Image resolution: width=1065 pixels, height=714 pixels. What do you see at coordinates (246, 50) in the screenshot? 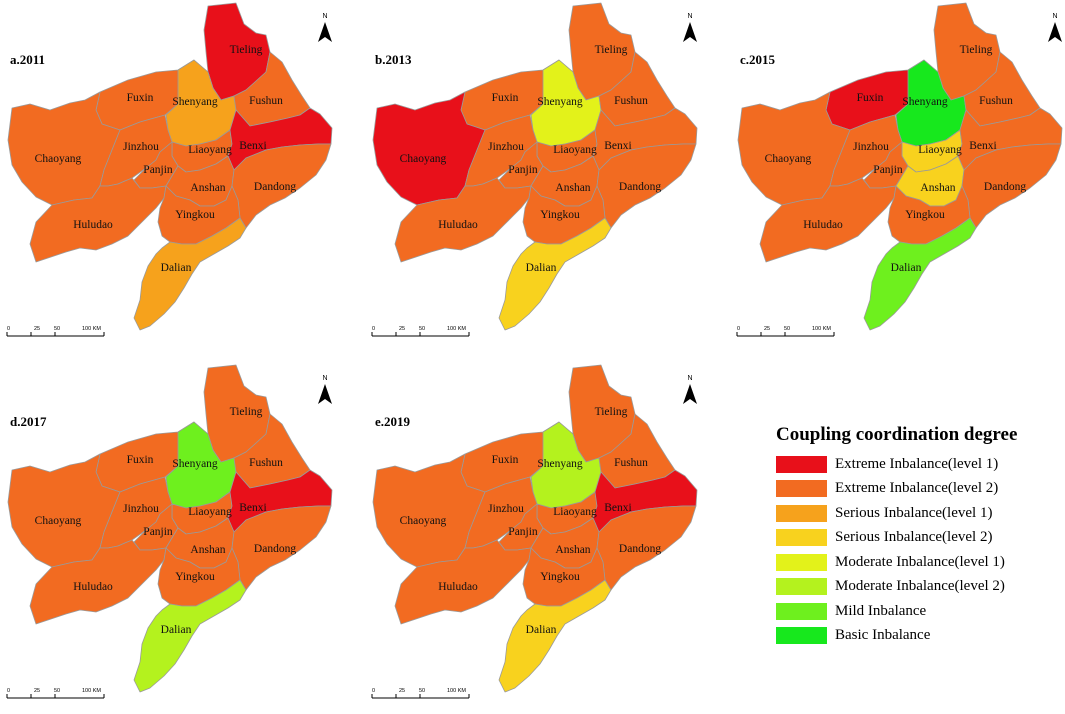
I see `city-label-tieling: Tieling` at bounding box center [246, 50].